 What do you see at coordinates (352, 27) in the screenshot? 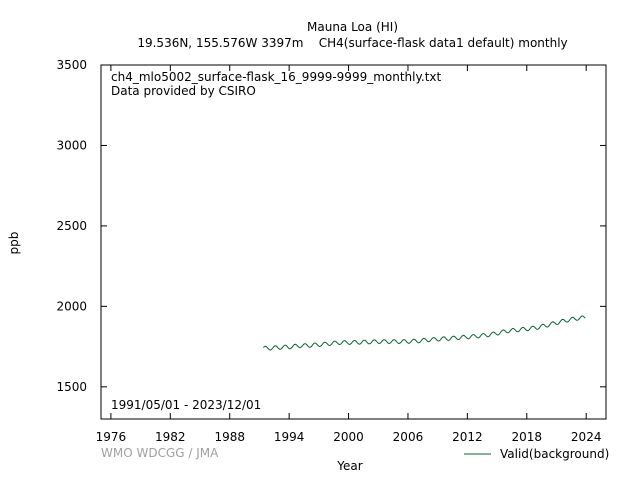
I see `chart-title: Mauna Loa (HI)` at bounding box center [352, 27].